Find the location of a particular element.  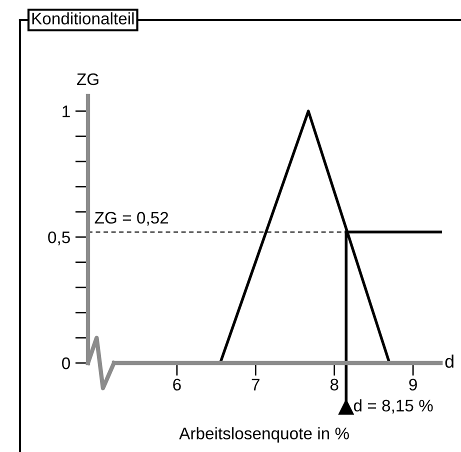

ref-line-label: d = 8,15 % is located at coordinates (393, 406).